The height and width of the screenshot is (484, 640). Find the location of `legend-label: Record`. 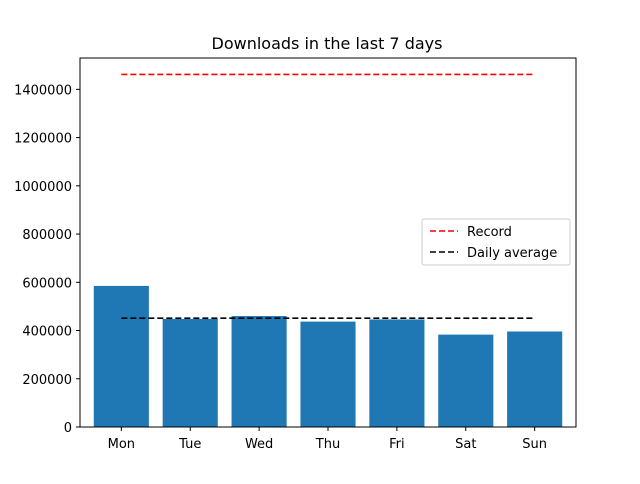

legend-label: Record is located at coordinates (489, 232).